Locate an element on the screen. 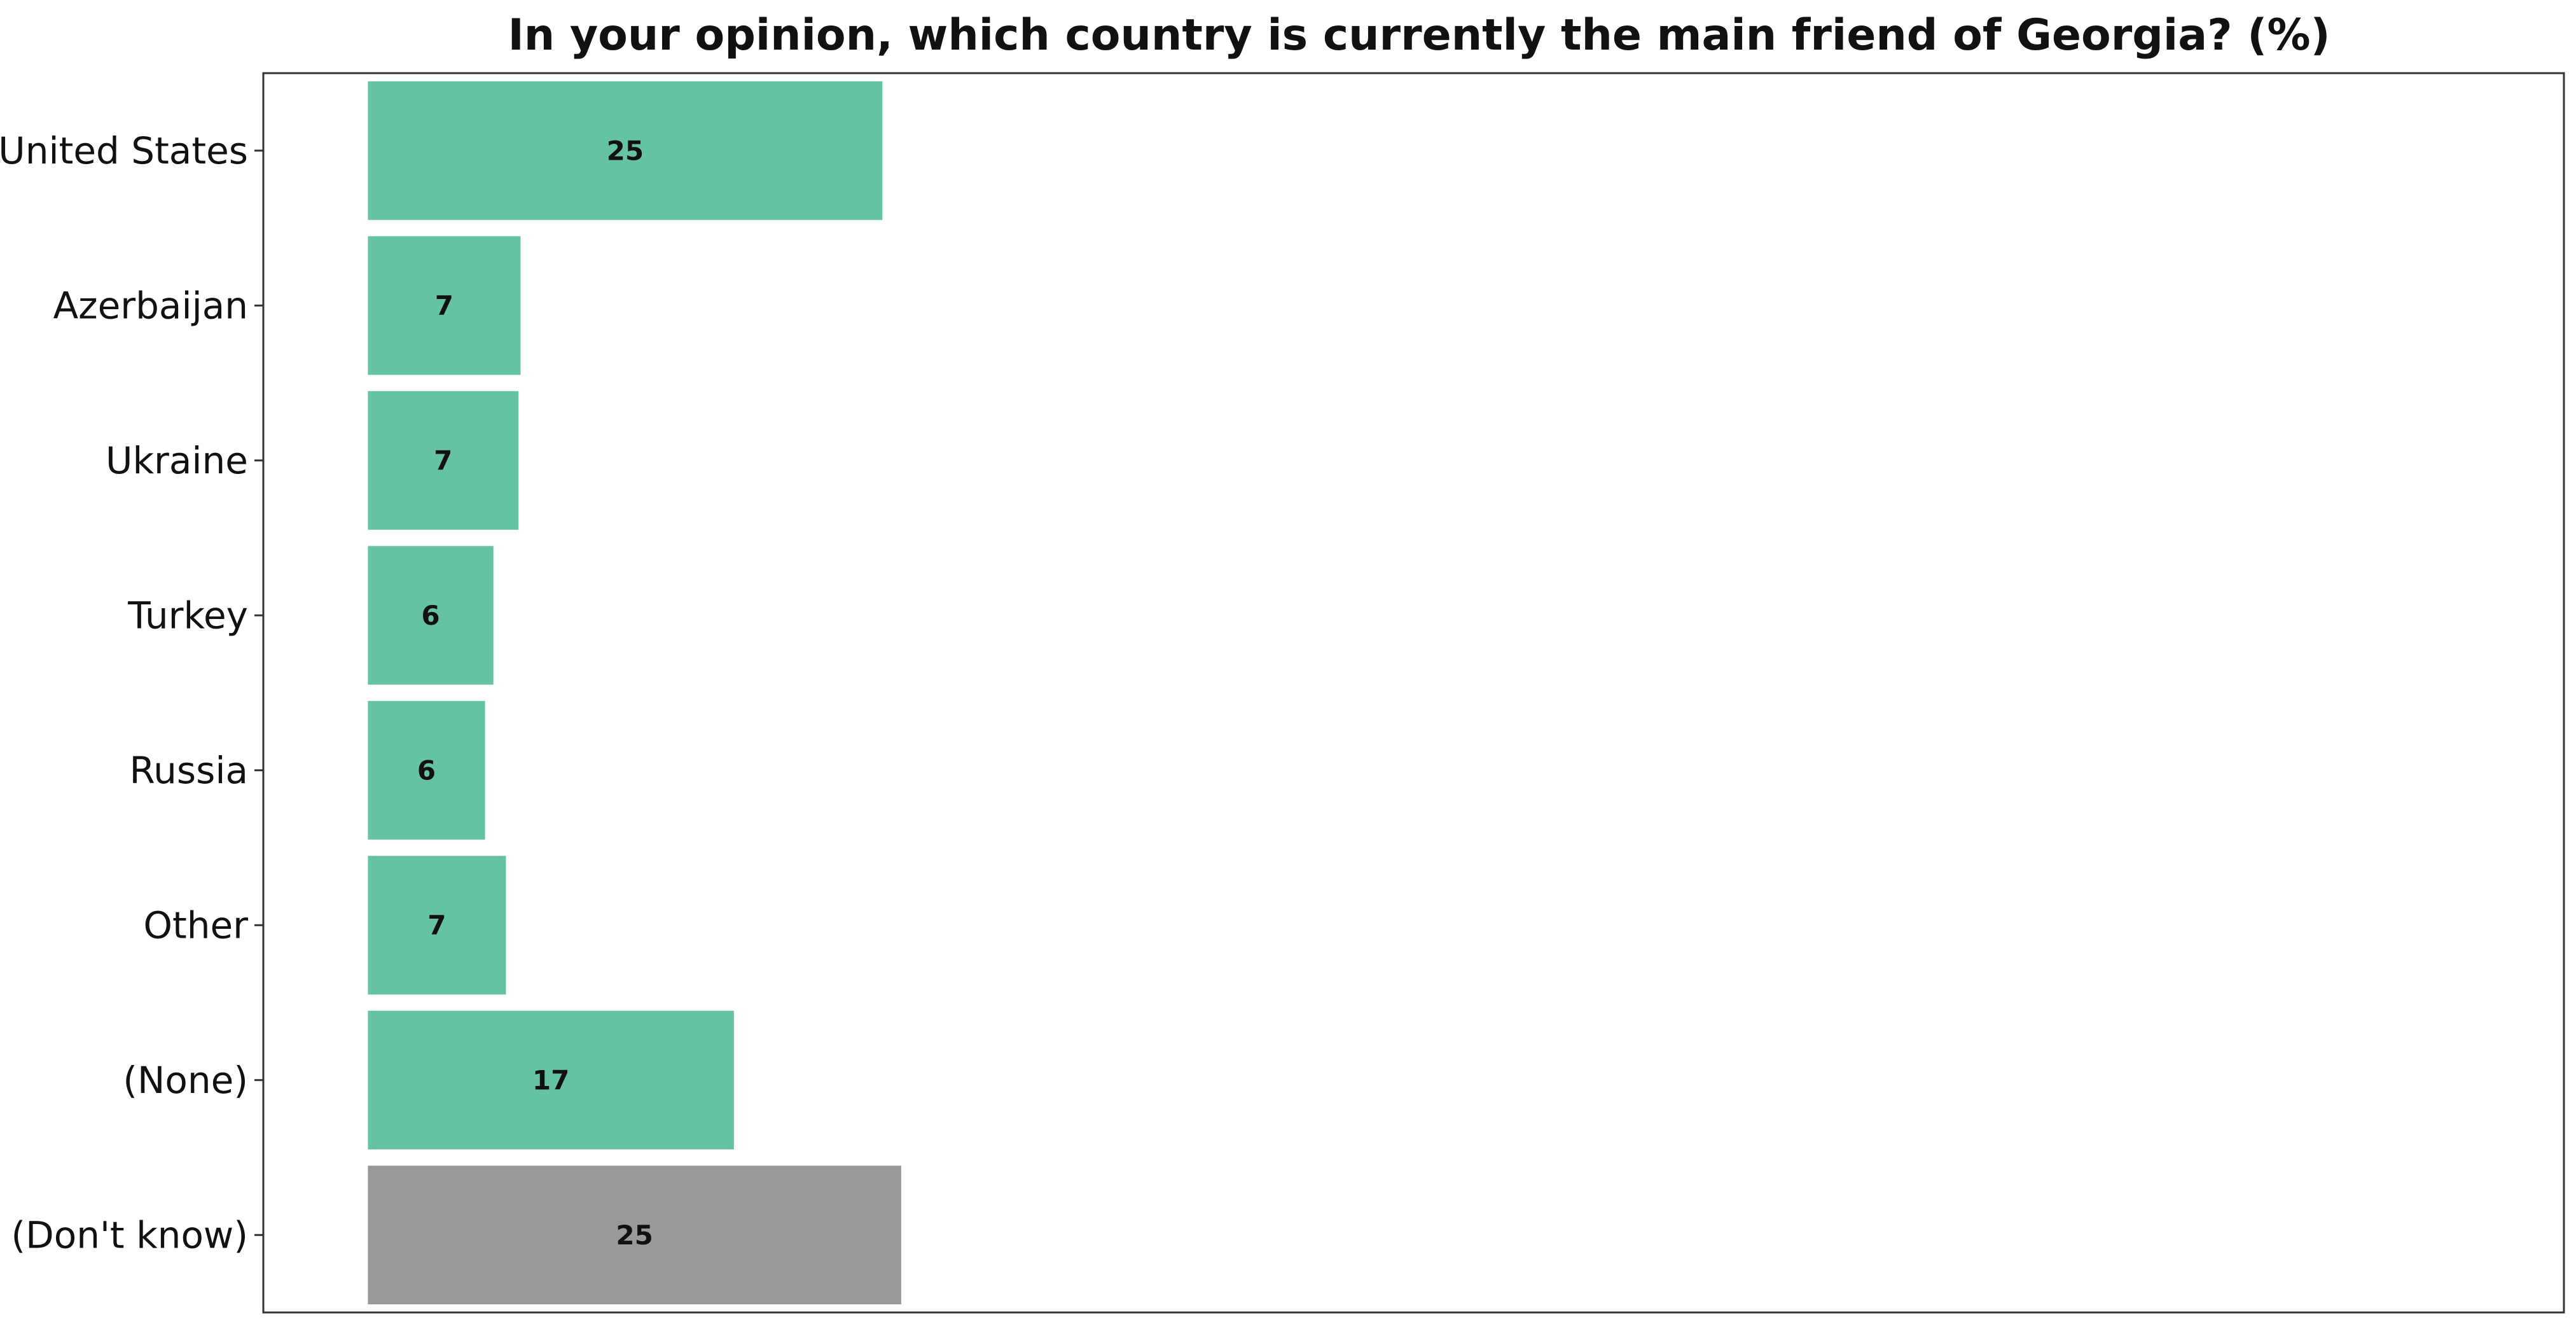 Image resolution: width=2576 pixels, height=1336 pixels. y-tick-label-turkey: Turkey is located at coordinates (187, 615).